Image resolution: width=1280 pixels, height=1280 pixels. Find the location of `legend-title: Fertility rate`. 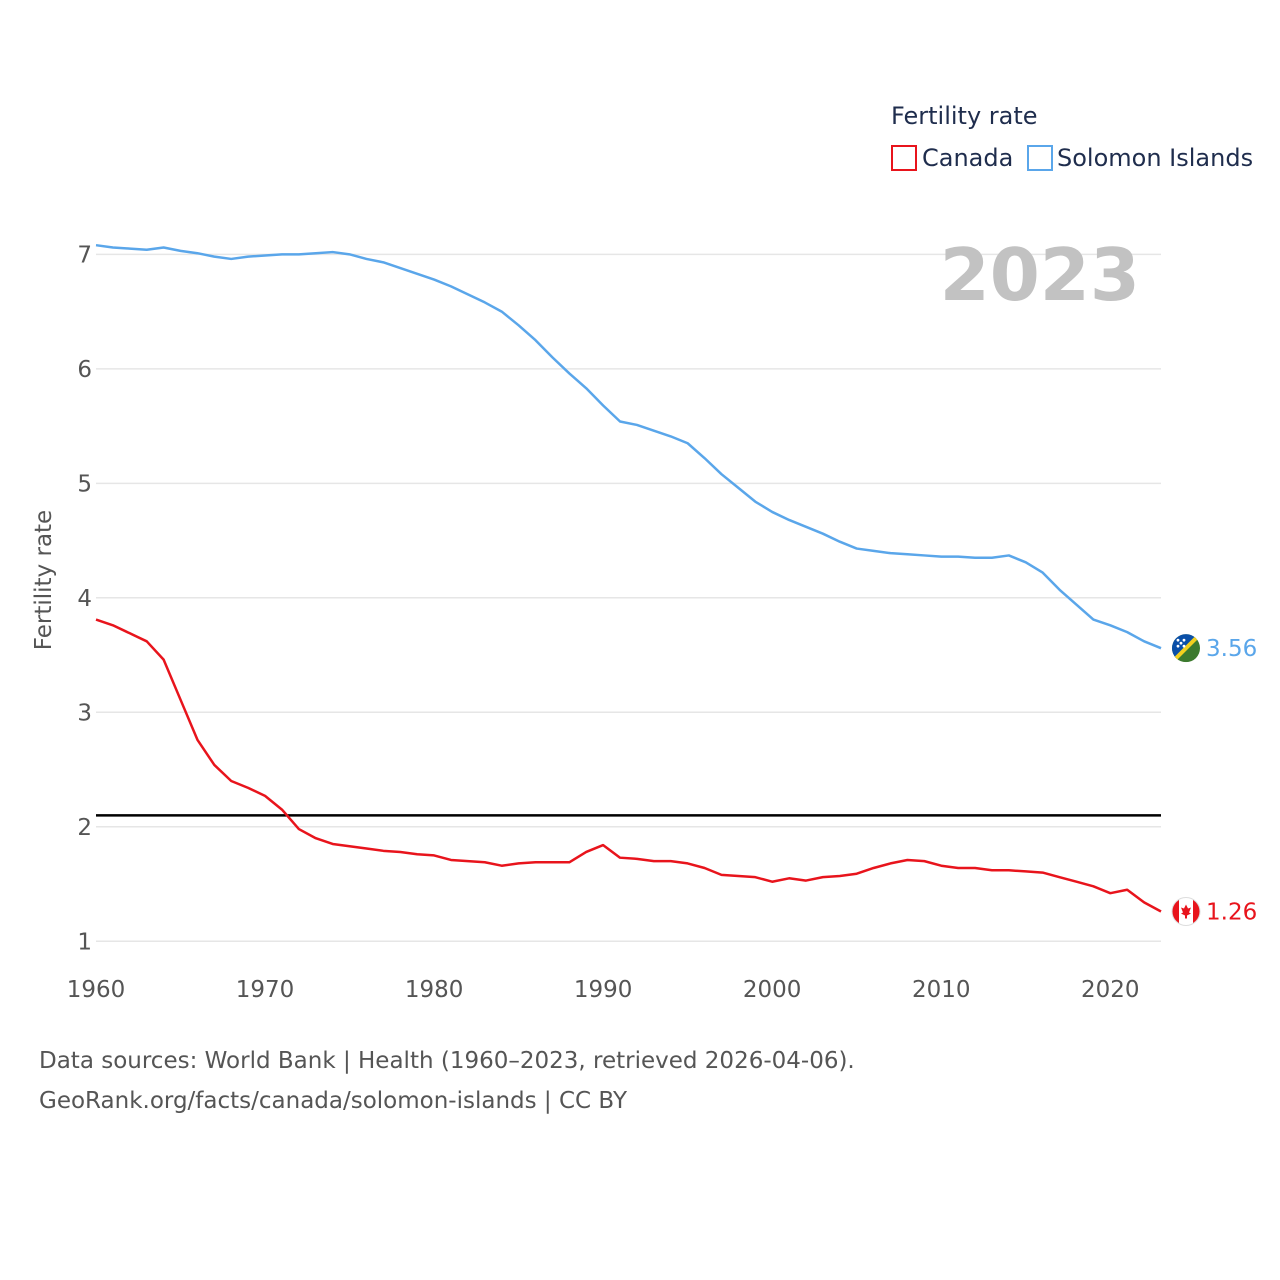

legend-title: Fertility rate is located at coordinates (964, 116).